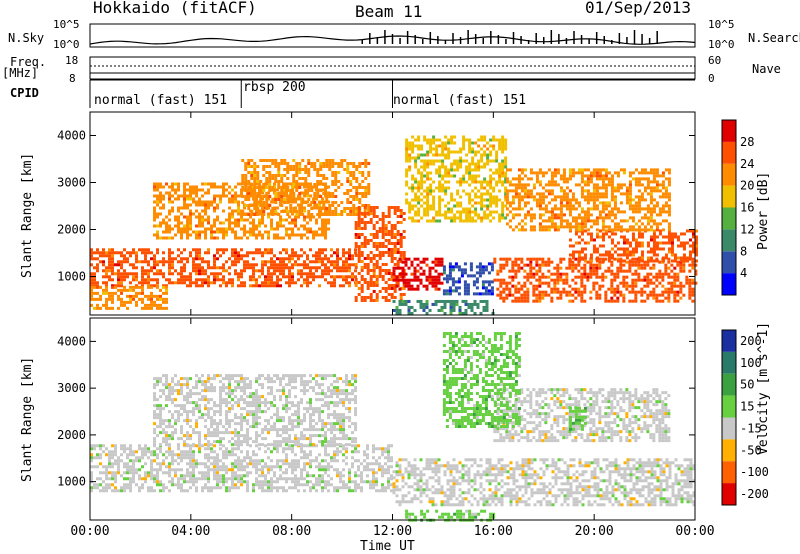 This screenshot has width=800, height=554. Describe the element at coordinates (392, 35) in the screenshot. I see `n-panel` at that location.